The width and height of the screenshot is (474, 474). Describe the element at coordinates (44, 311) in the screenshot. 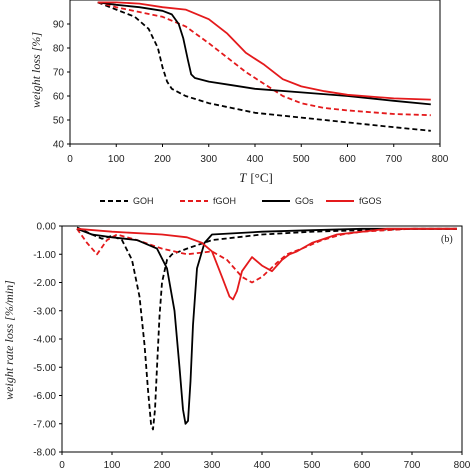

I see `bottom-y-tick-label: -3.00` at that location.